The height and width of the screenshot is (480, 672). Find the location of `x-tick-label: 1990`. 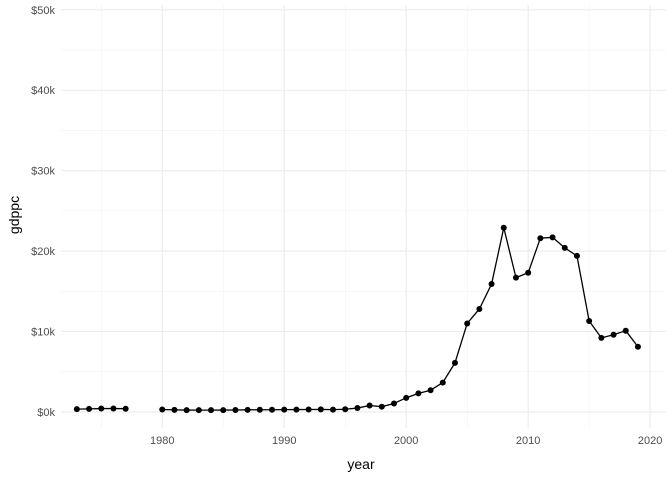

x-tick-label: 1990 is located at coordinates (284, 441).